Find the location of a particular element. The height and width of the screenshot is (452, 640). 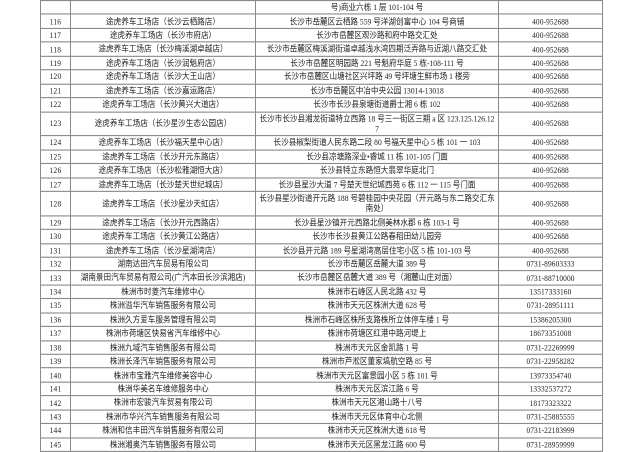

cell-index: 121 is located at coordinates (55, 91).